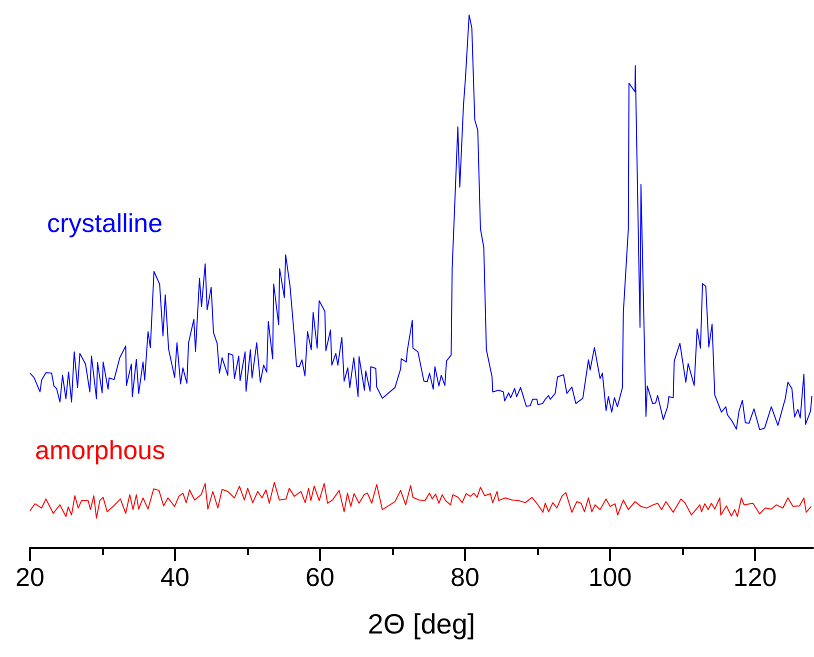 The image size is (814, 657). Describe the element at coordinates (100, 450) in the screenshot. I see `series-label: amorphous` at that location.